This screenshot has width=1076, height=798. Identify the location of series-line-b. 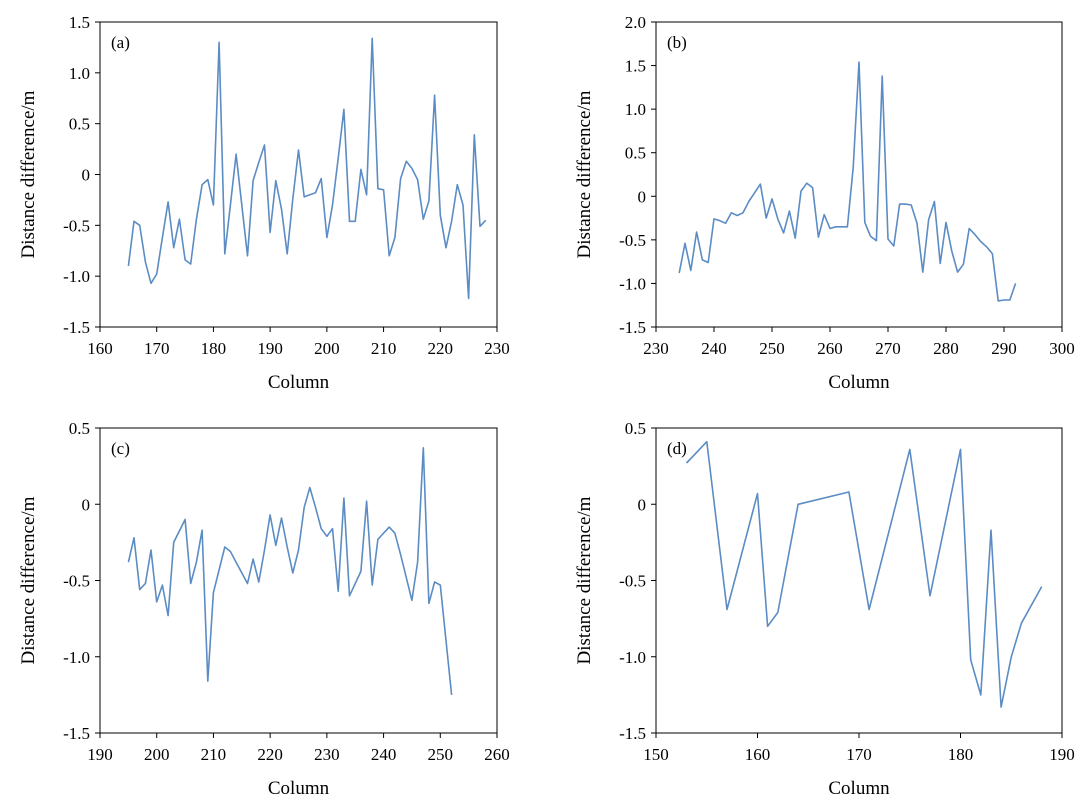
(847, 181).